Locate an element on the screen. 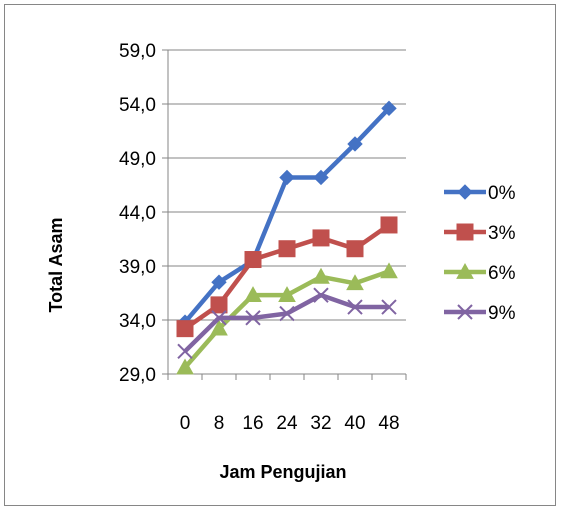 The height and width of the screenshot is (512, 562). y-axis-title: Total Asam is located at coordinates (56, 264).